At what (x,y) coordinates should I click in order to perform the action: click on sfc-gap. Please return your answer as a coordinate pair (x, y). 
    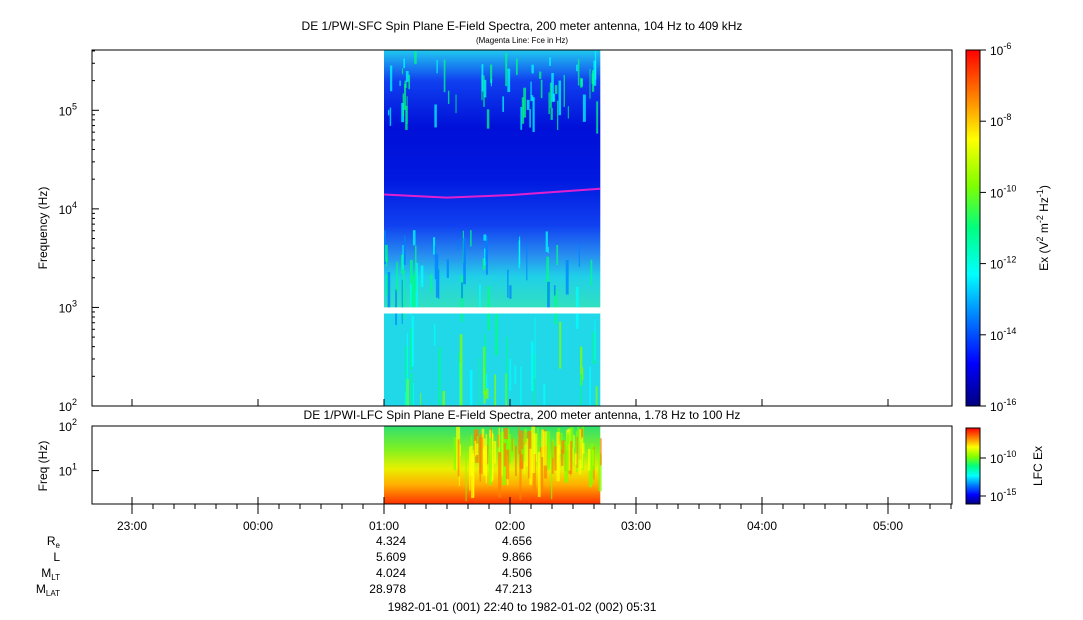
    Looking at the image, I should click on (492, 310).